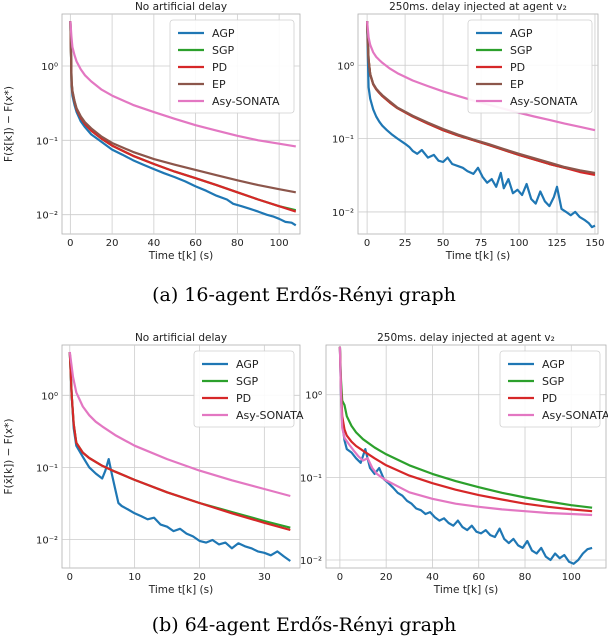 This screenshot has width=608, height=638. What do you see at coordinates (134, 577) in the screenshot?
I see `x-tick-label: 10` at bounding box center [134, 577].